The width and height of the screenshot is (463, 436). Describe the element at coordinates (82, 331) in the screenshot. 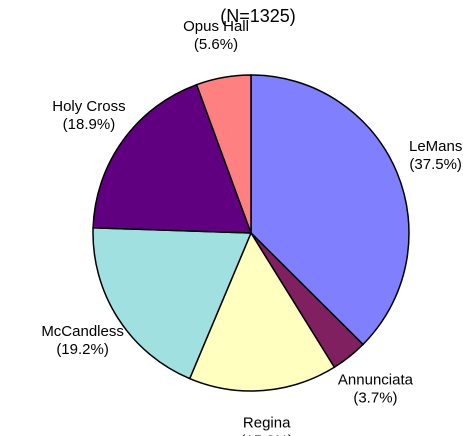

I see `slice-label: McCandless` at that location.